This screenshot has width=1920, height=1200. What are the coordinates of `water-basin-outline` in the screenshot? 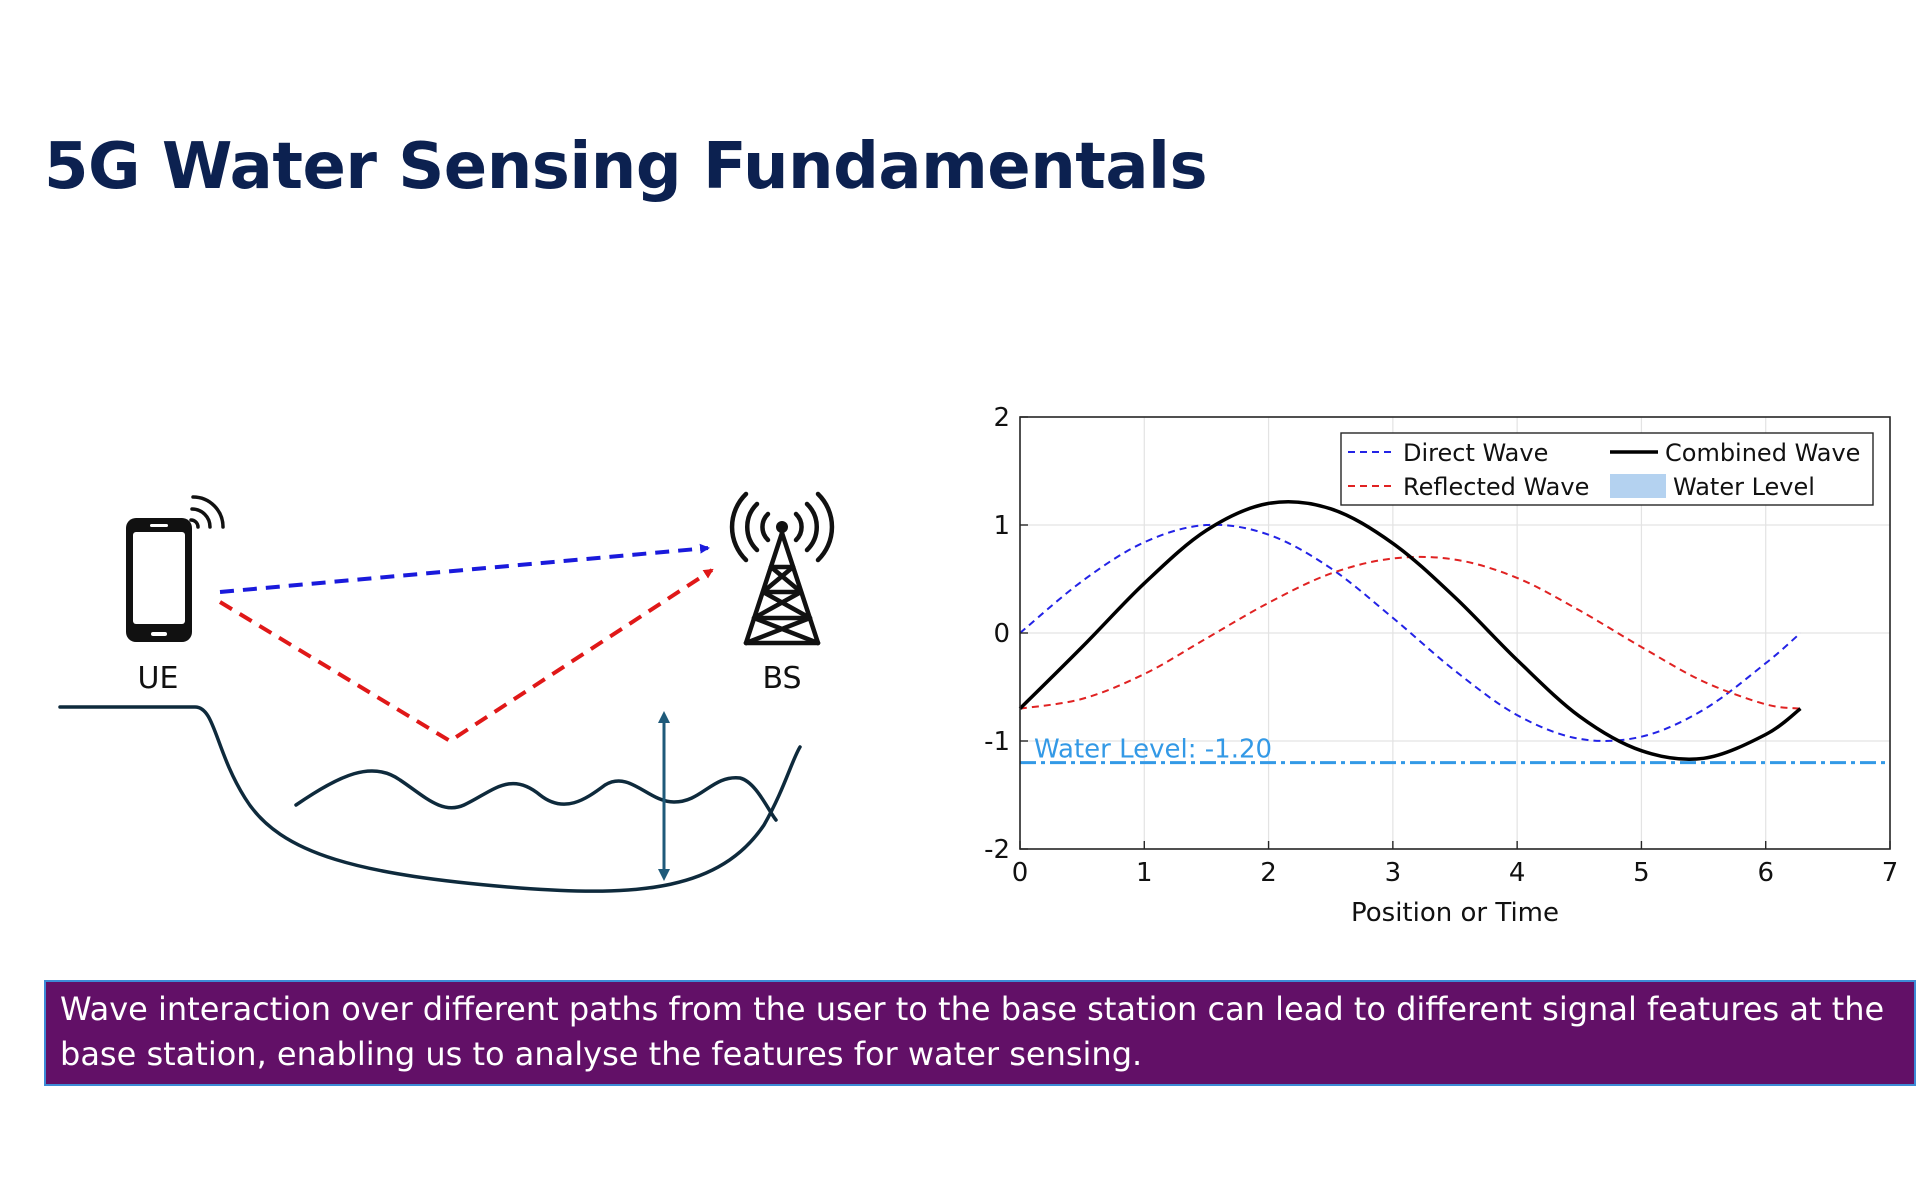 It's located at (430, 799).